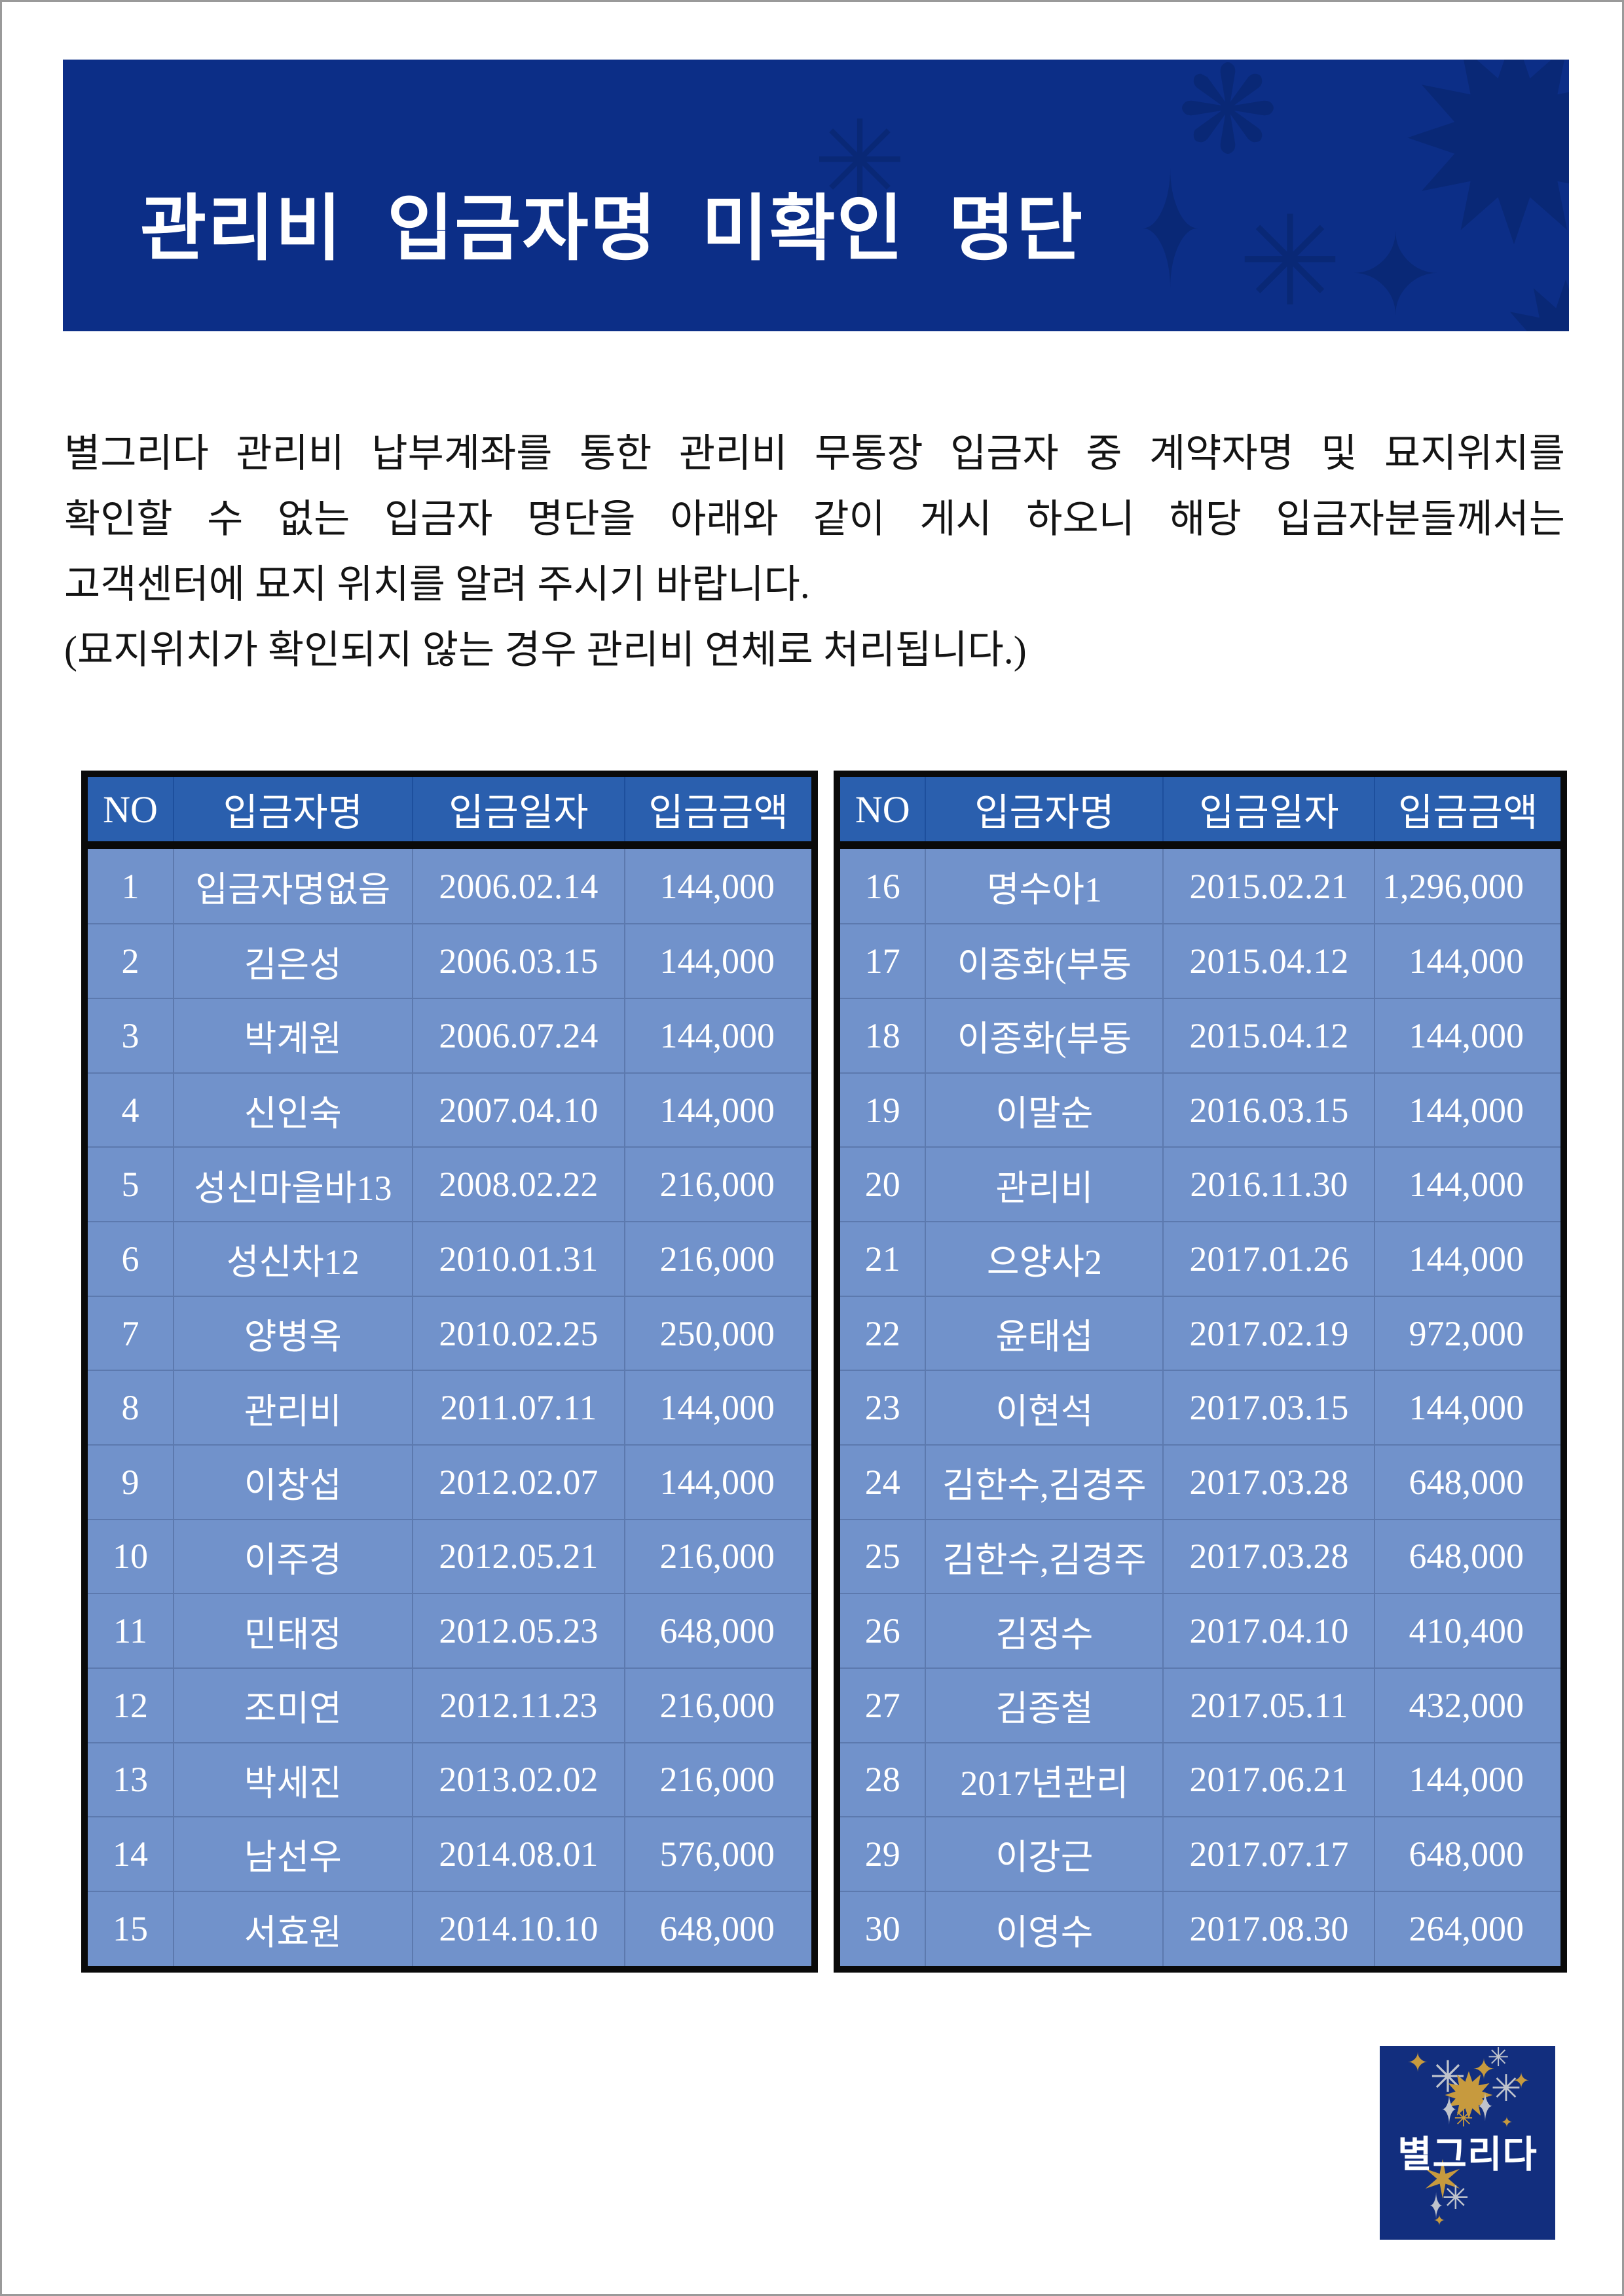  I want to click on table-row: 23 이현석 2017.03.15 144,000, so click(1200, 1408).